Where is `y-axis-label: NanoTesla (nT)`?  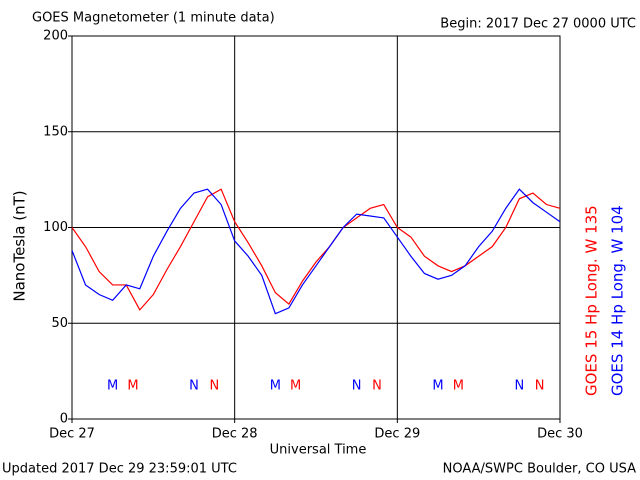
y-axis-label: NanoTesla (nT) is located at coordinates (20, 245).